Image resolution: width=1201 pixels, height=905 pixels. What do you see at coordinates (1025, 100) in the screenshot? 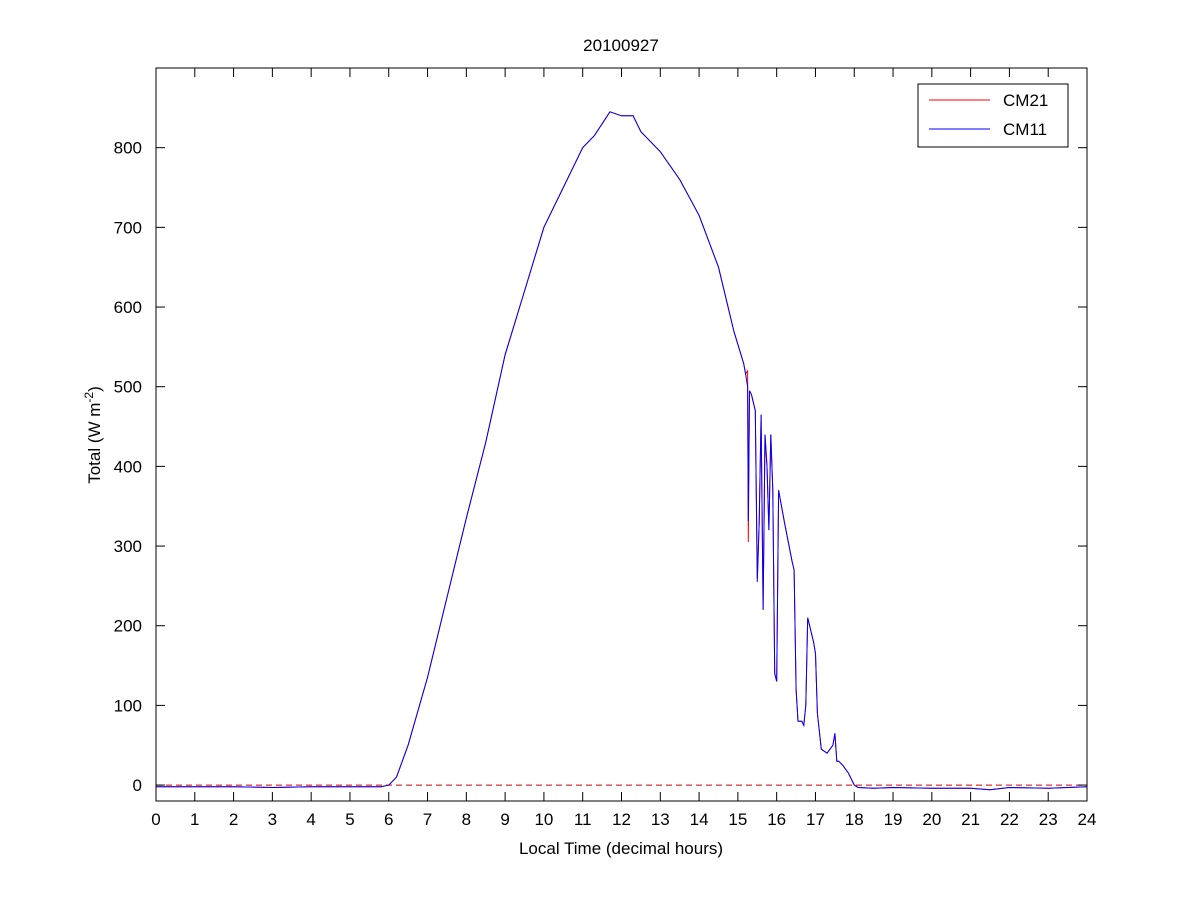
I see `legend-label-cm21: CM21` at bounding box center [1025, 100].